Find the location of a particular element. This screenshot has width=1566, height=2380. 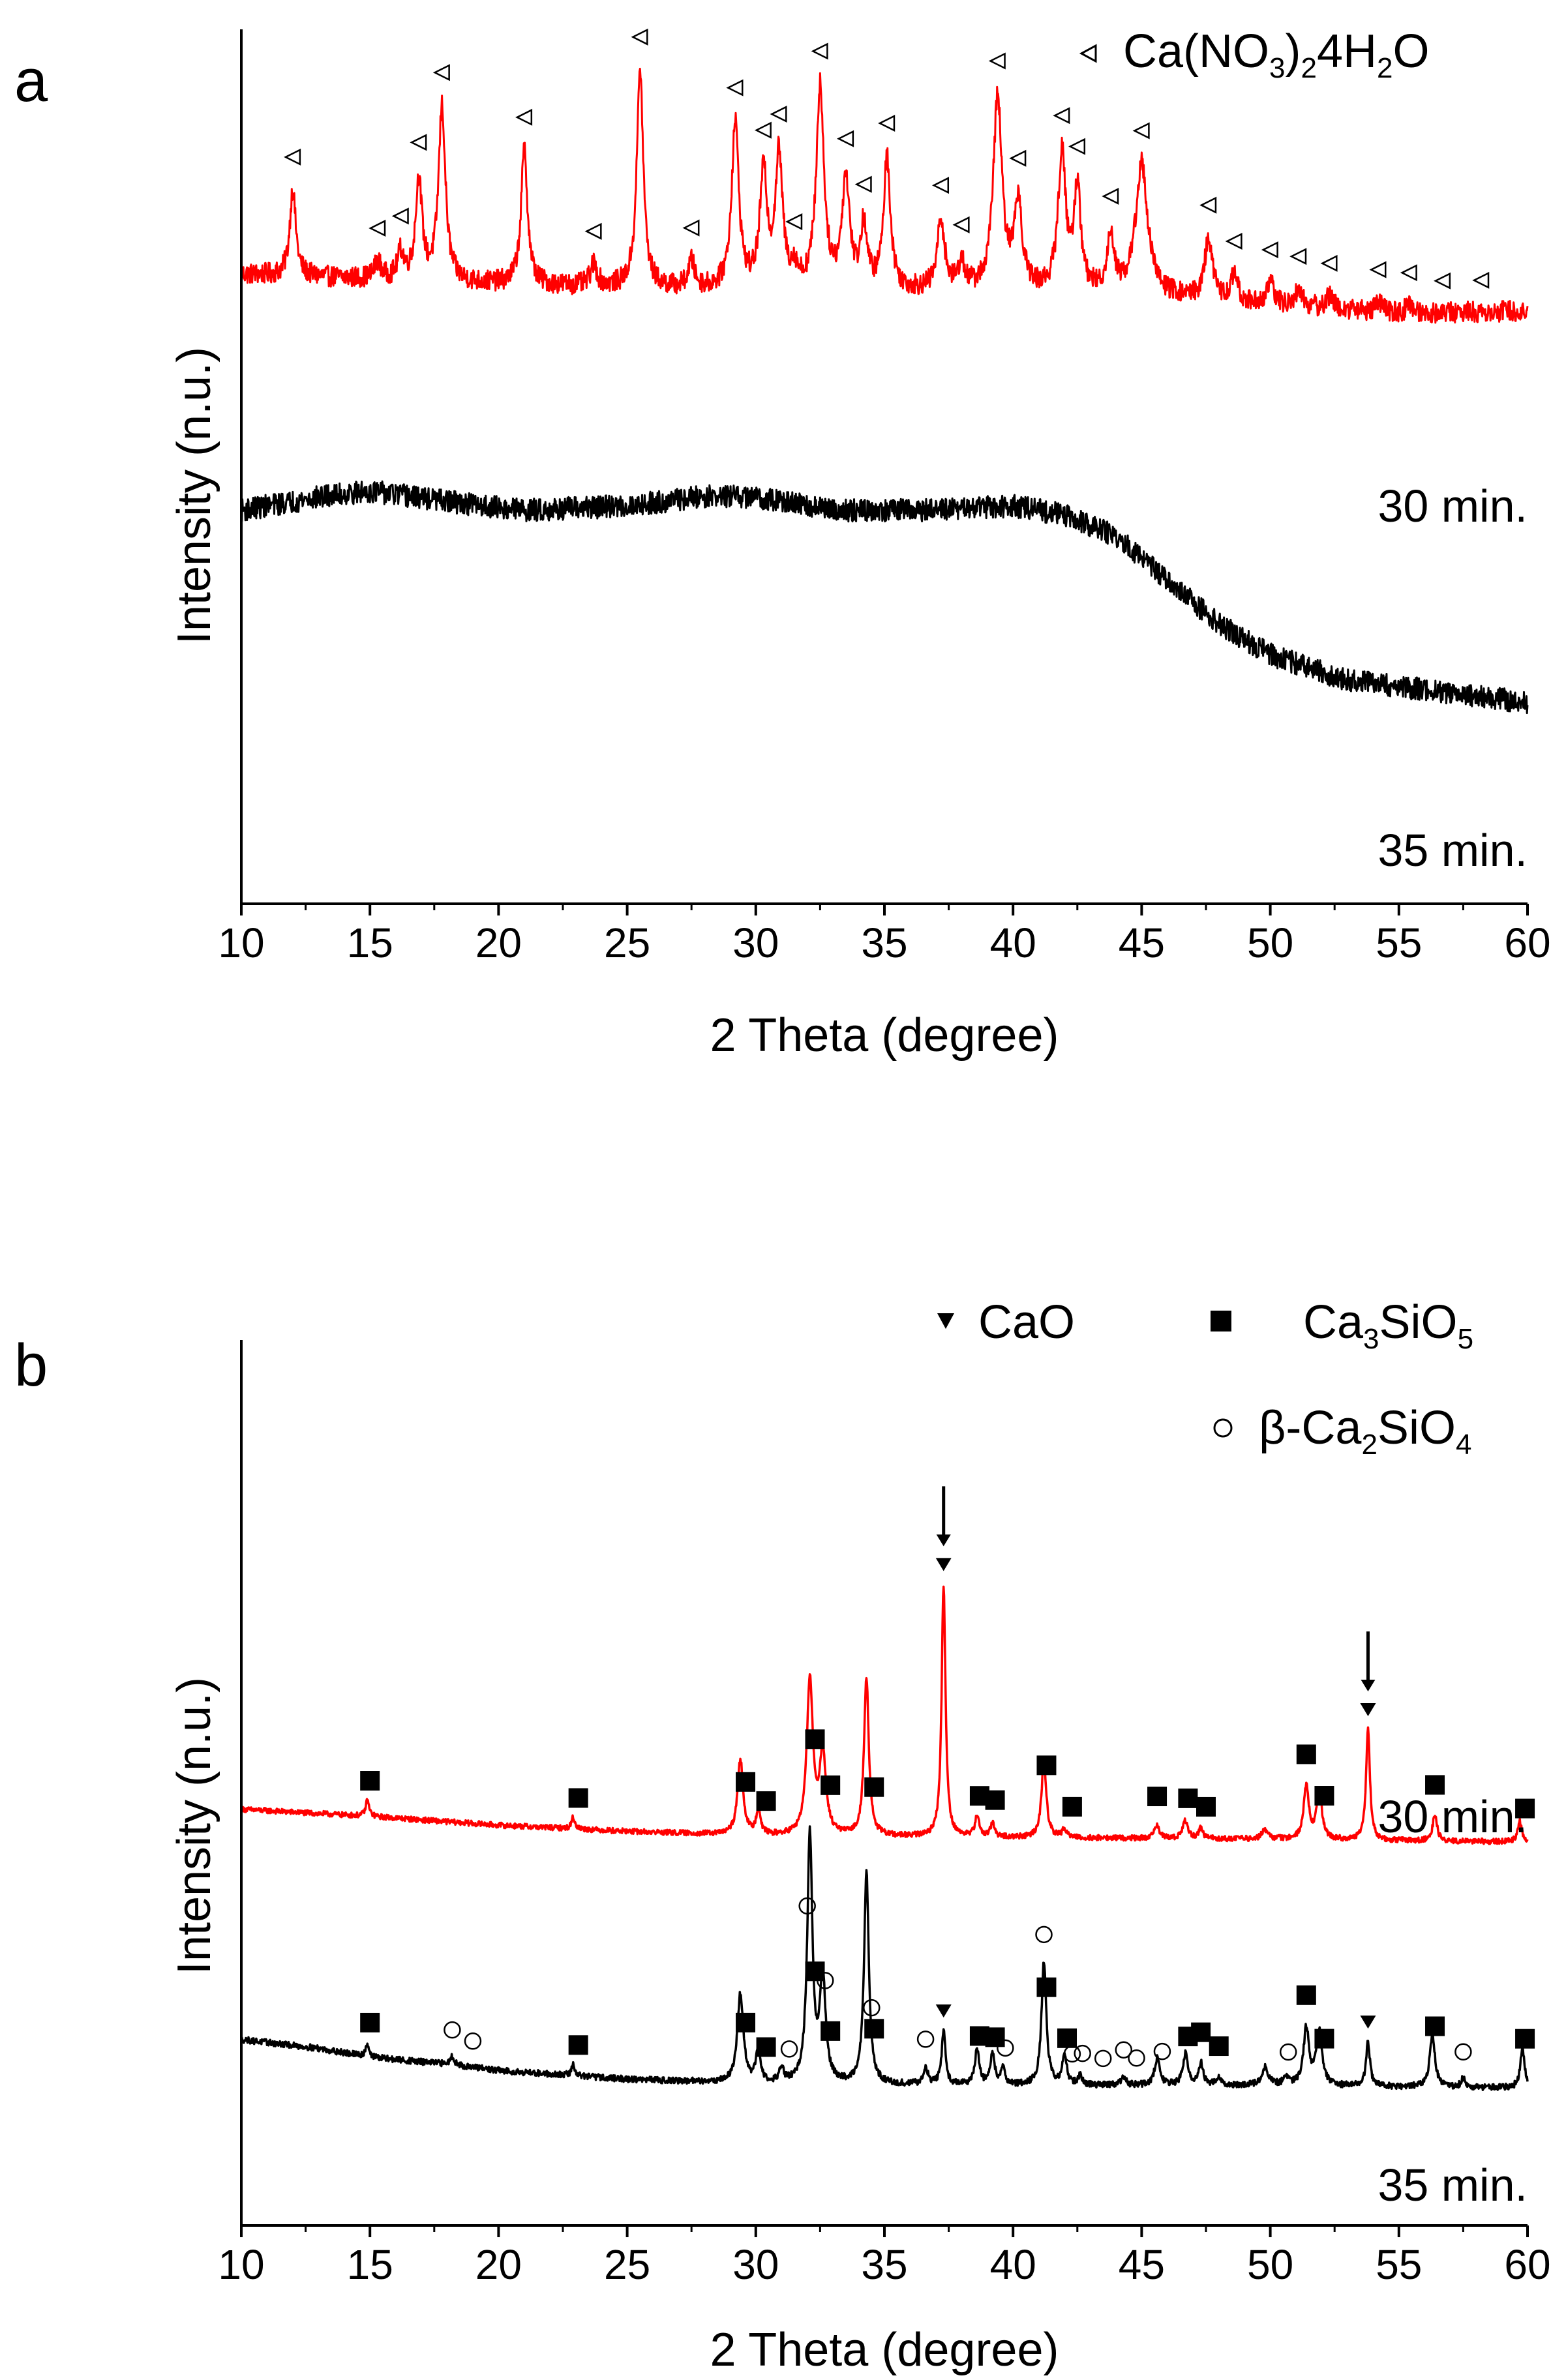

x-tick-label-20: 20 is located at coordinates (498, 2264).